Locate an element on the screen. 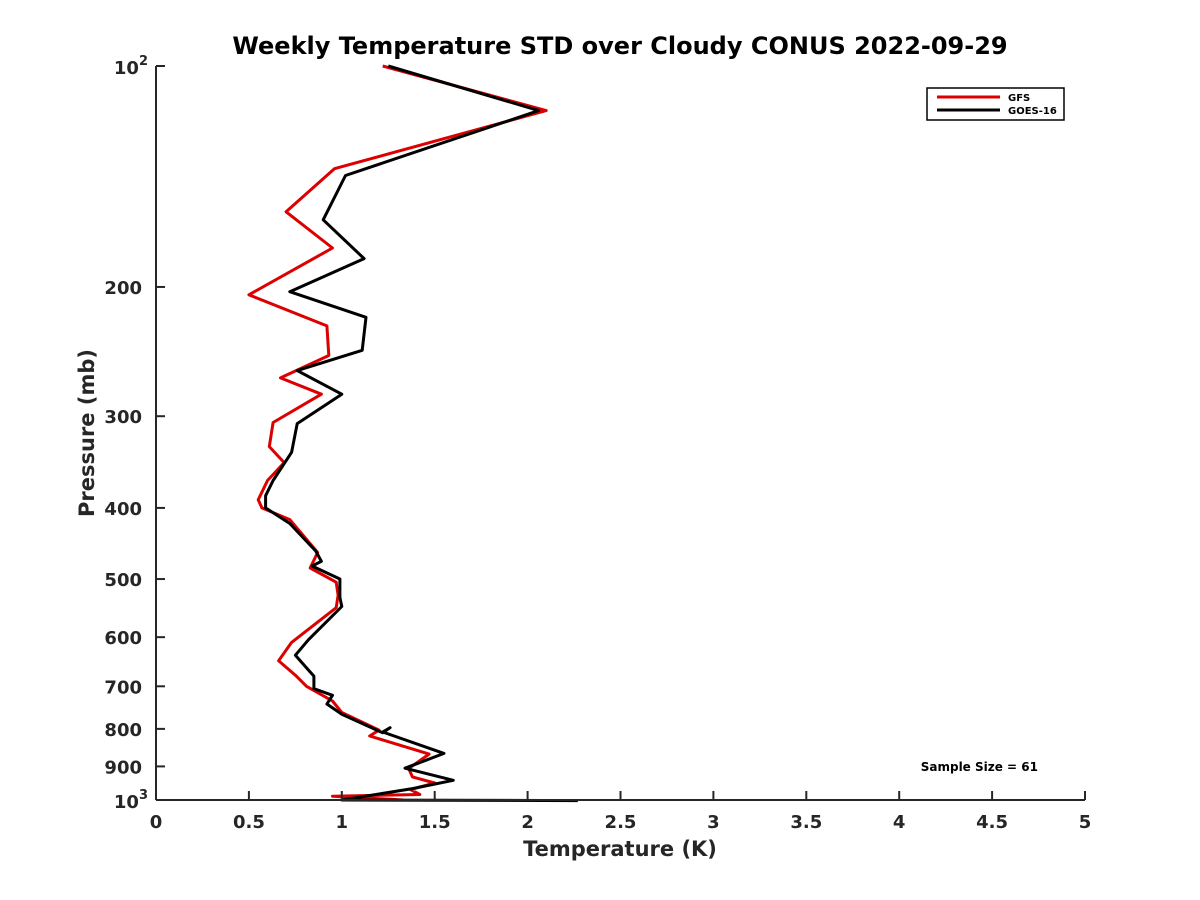 This screenshot has width=1200, height=900. x-tick-label: 1 is located at coordinates (342, 822).